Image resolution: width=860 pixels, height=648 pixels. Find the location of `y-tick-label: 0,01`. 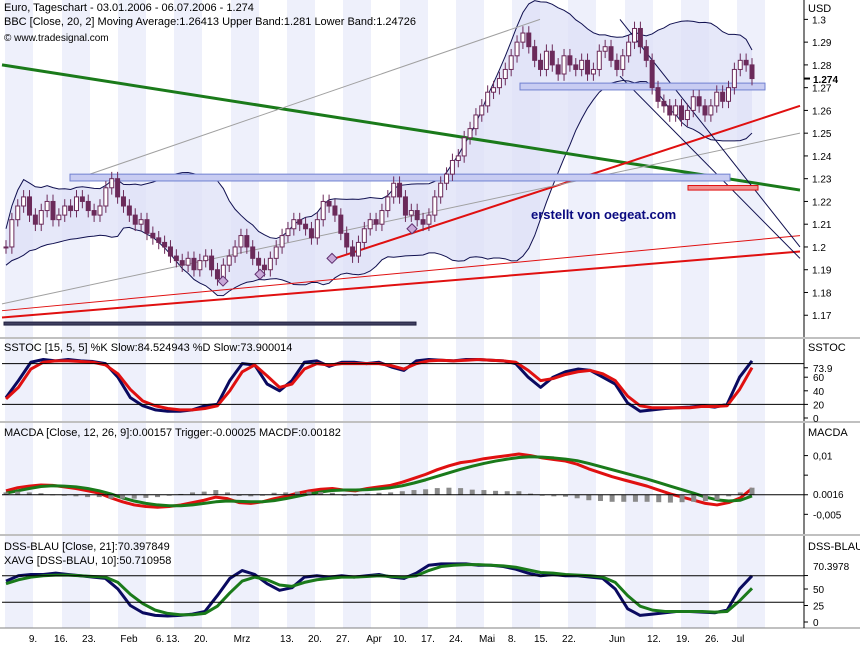

y-tick-label: 0,01 is located at coordinates (823, 457).